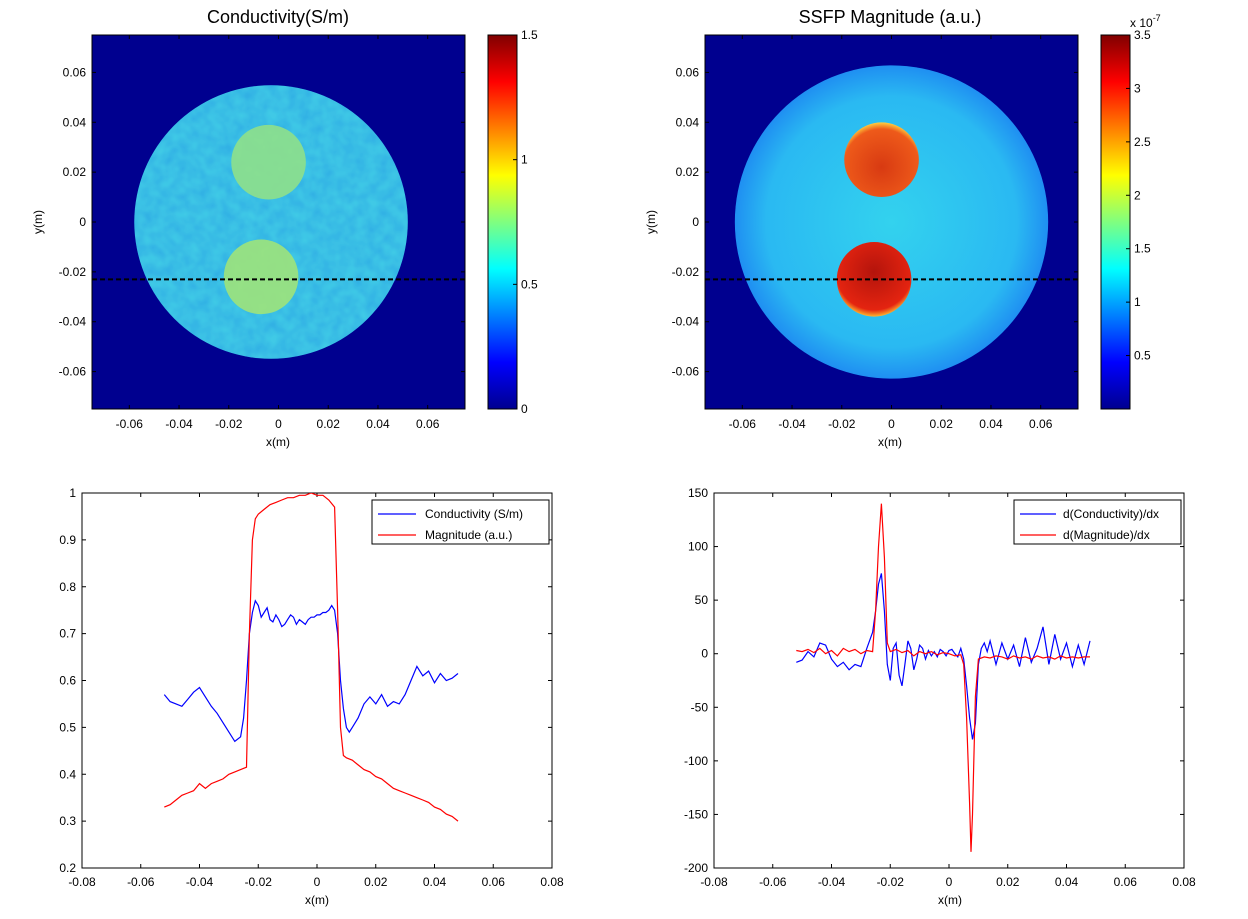 This screenshot has height=919, width=1248. What do you see at coordinates (698, 493) in the screenshot?
I see `ytick-label: 150` at bounding box center [698, 493].